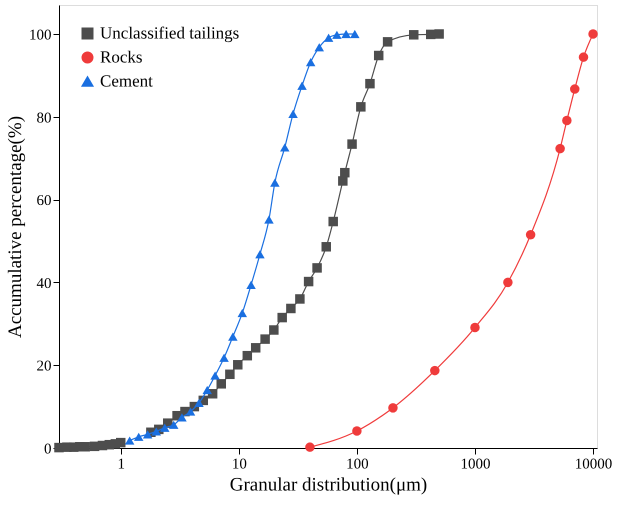  I want to click on legend-label: Unclassified tailings, so click(170, 33).